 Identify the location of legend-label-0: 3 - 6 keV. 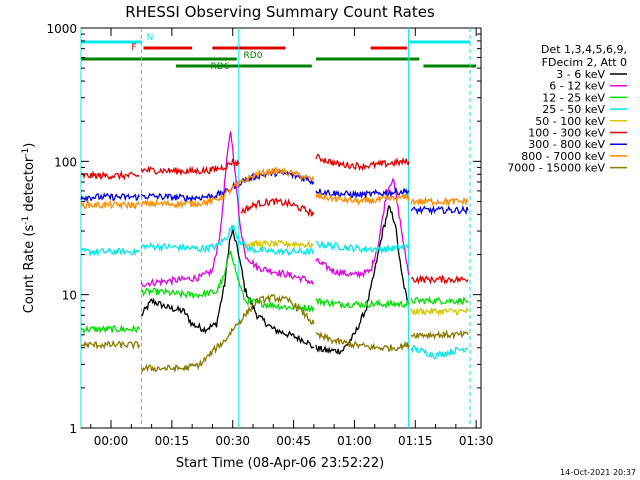
(580, 74).